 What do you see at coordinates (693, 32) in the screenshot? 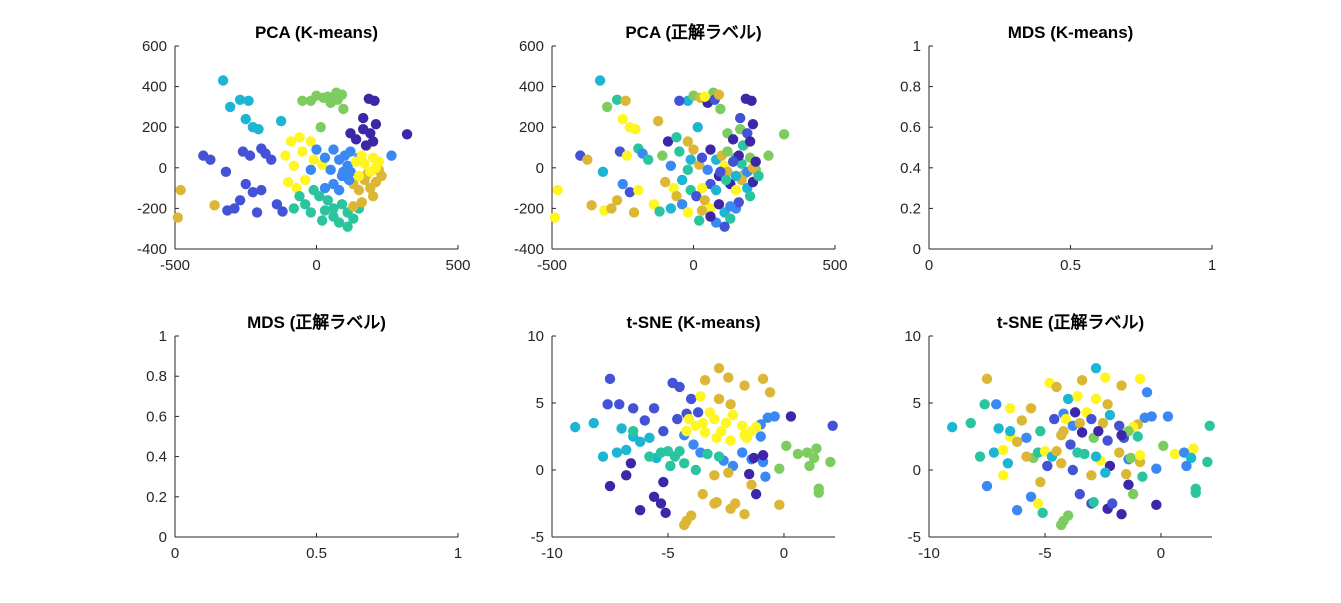
I see `plot-title: PCA (正解ラベル)` at bounding box center [693, 32].